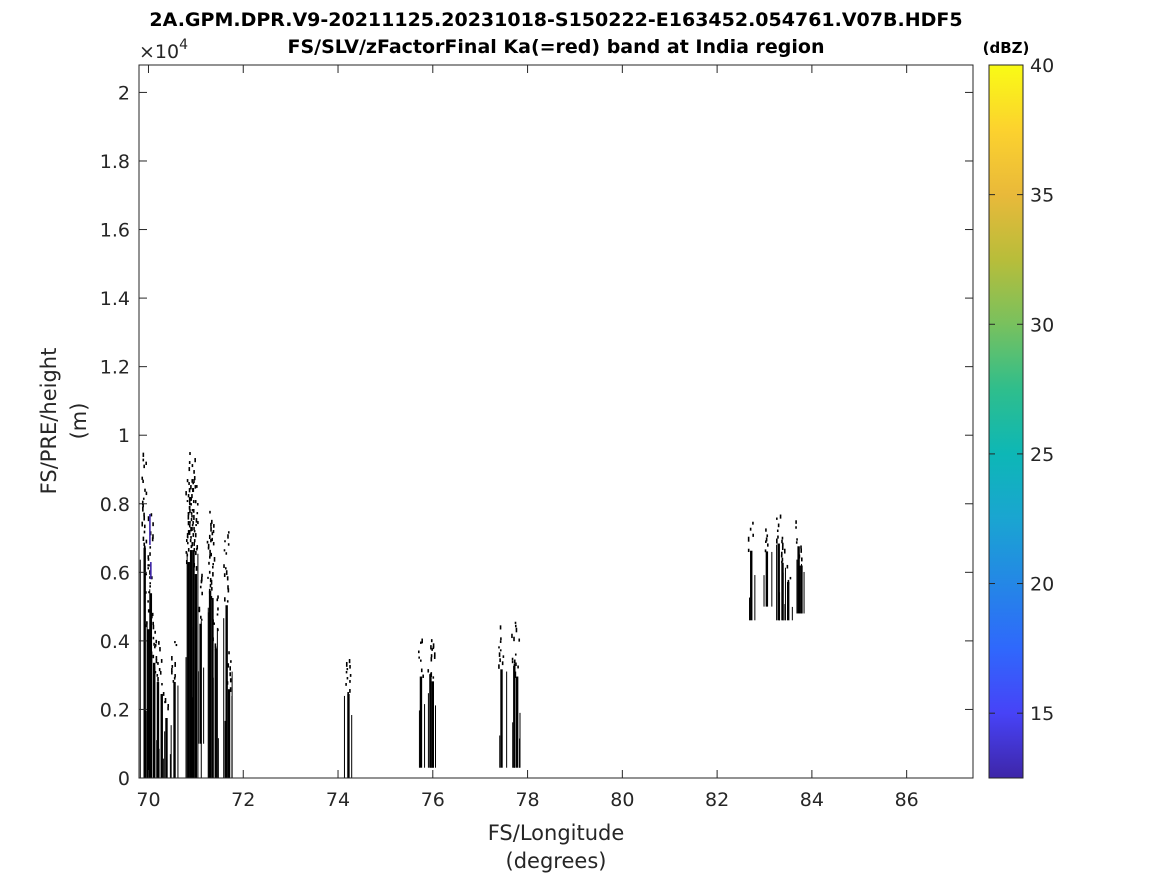 This screenshot has width=1167, height=875. I want to click on y-tick-label: 2, so click(124, 93).